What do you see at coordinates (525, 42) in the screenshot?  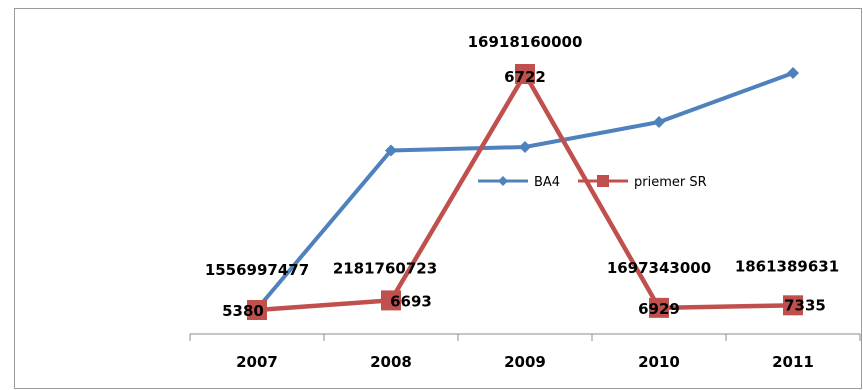 I see `data-label-priemer-sr: 16918160000` at bounding box center [525, 42].